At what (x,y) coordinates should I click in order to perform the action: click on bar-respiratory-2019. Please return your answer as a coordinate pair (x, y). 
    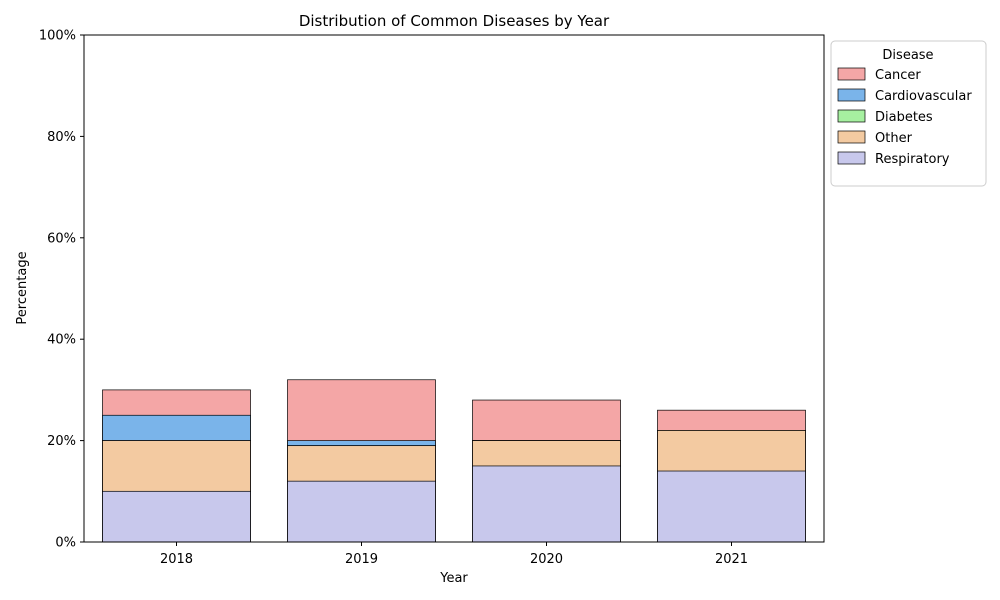
    Looking at the image, I should click on (361, 511).